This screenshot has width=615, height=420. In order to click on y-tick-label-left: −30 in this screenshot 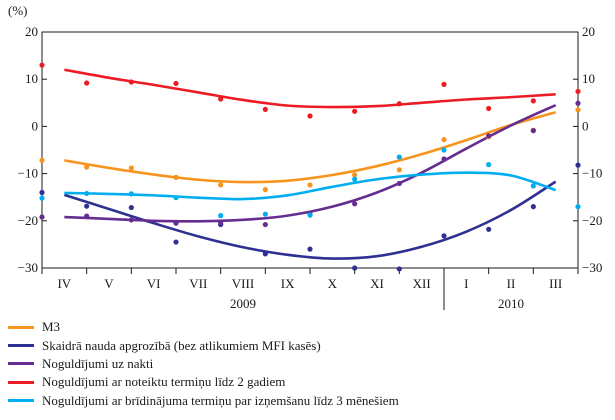, I will do `click(28, 267)`.